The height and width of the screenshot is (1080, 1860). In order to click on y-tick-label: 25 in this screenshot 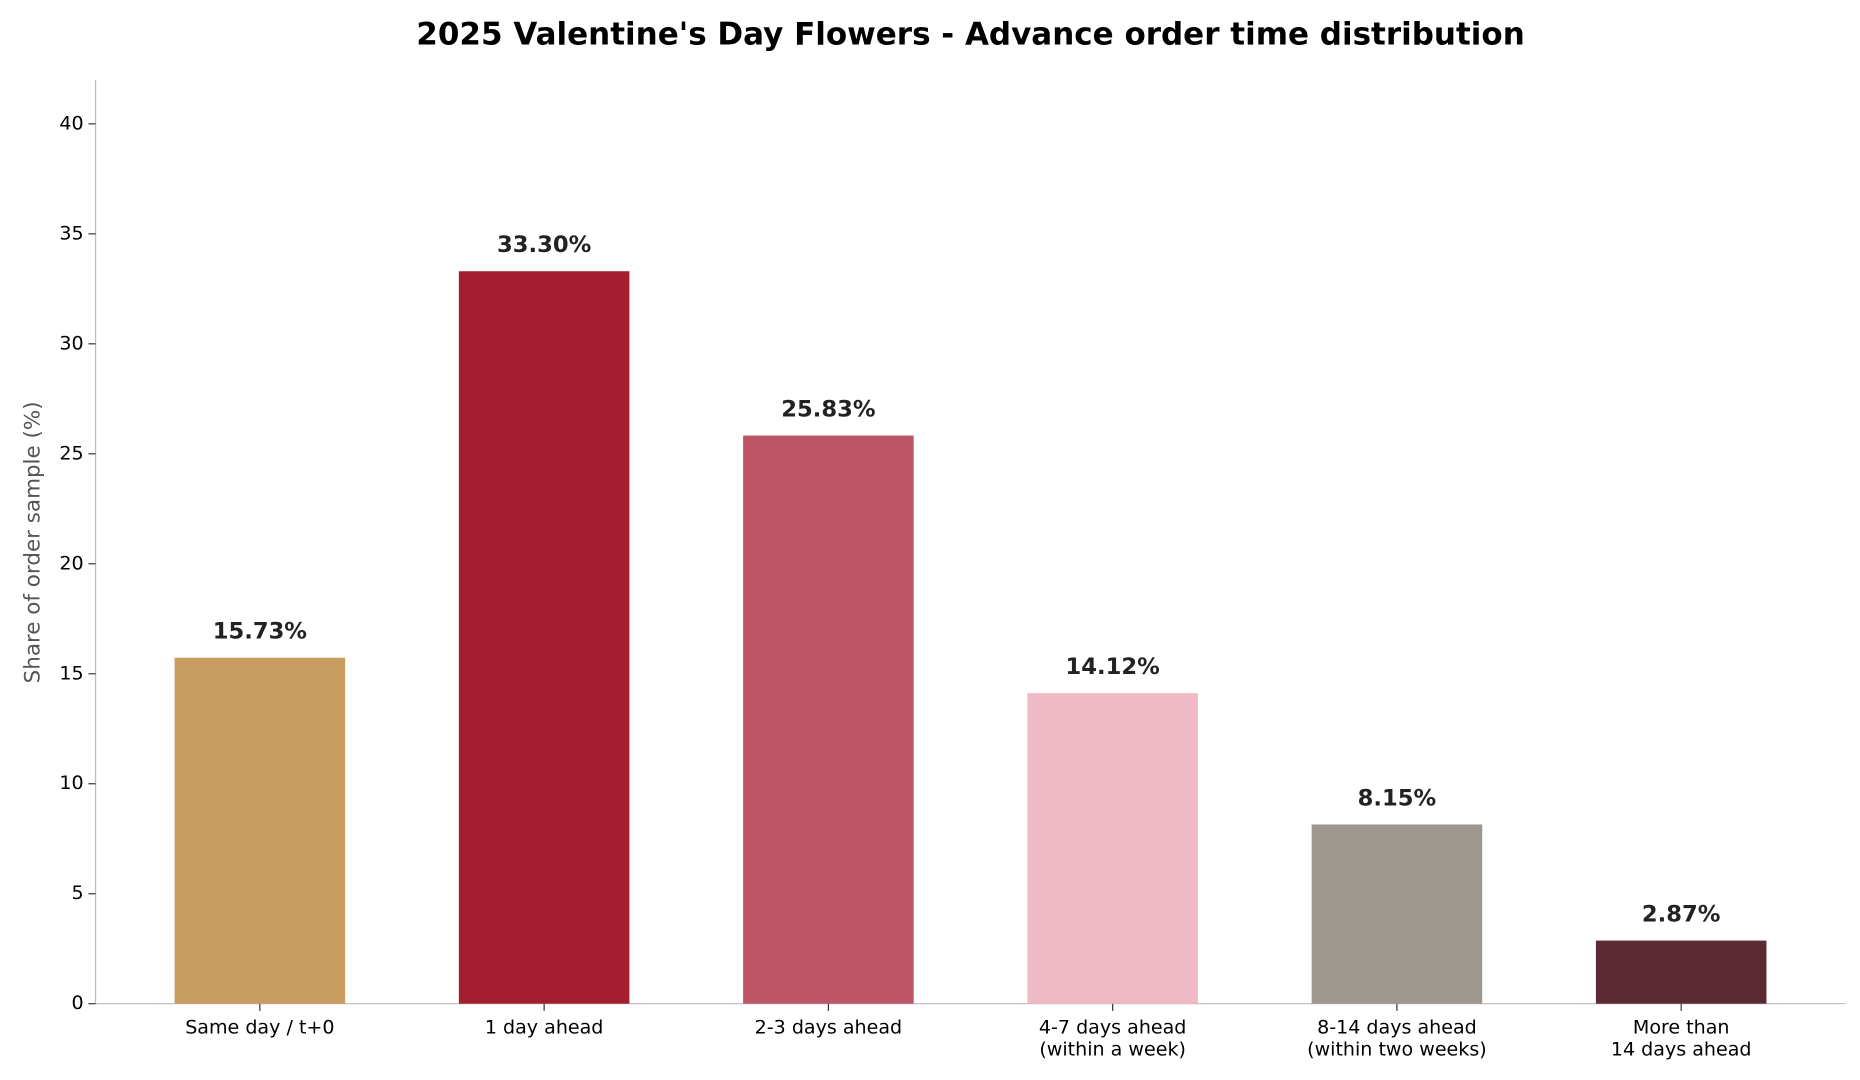, I will do `click(71, 453)`.